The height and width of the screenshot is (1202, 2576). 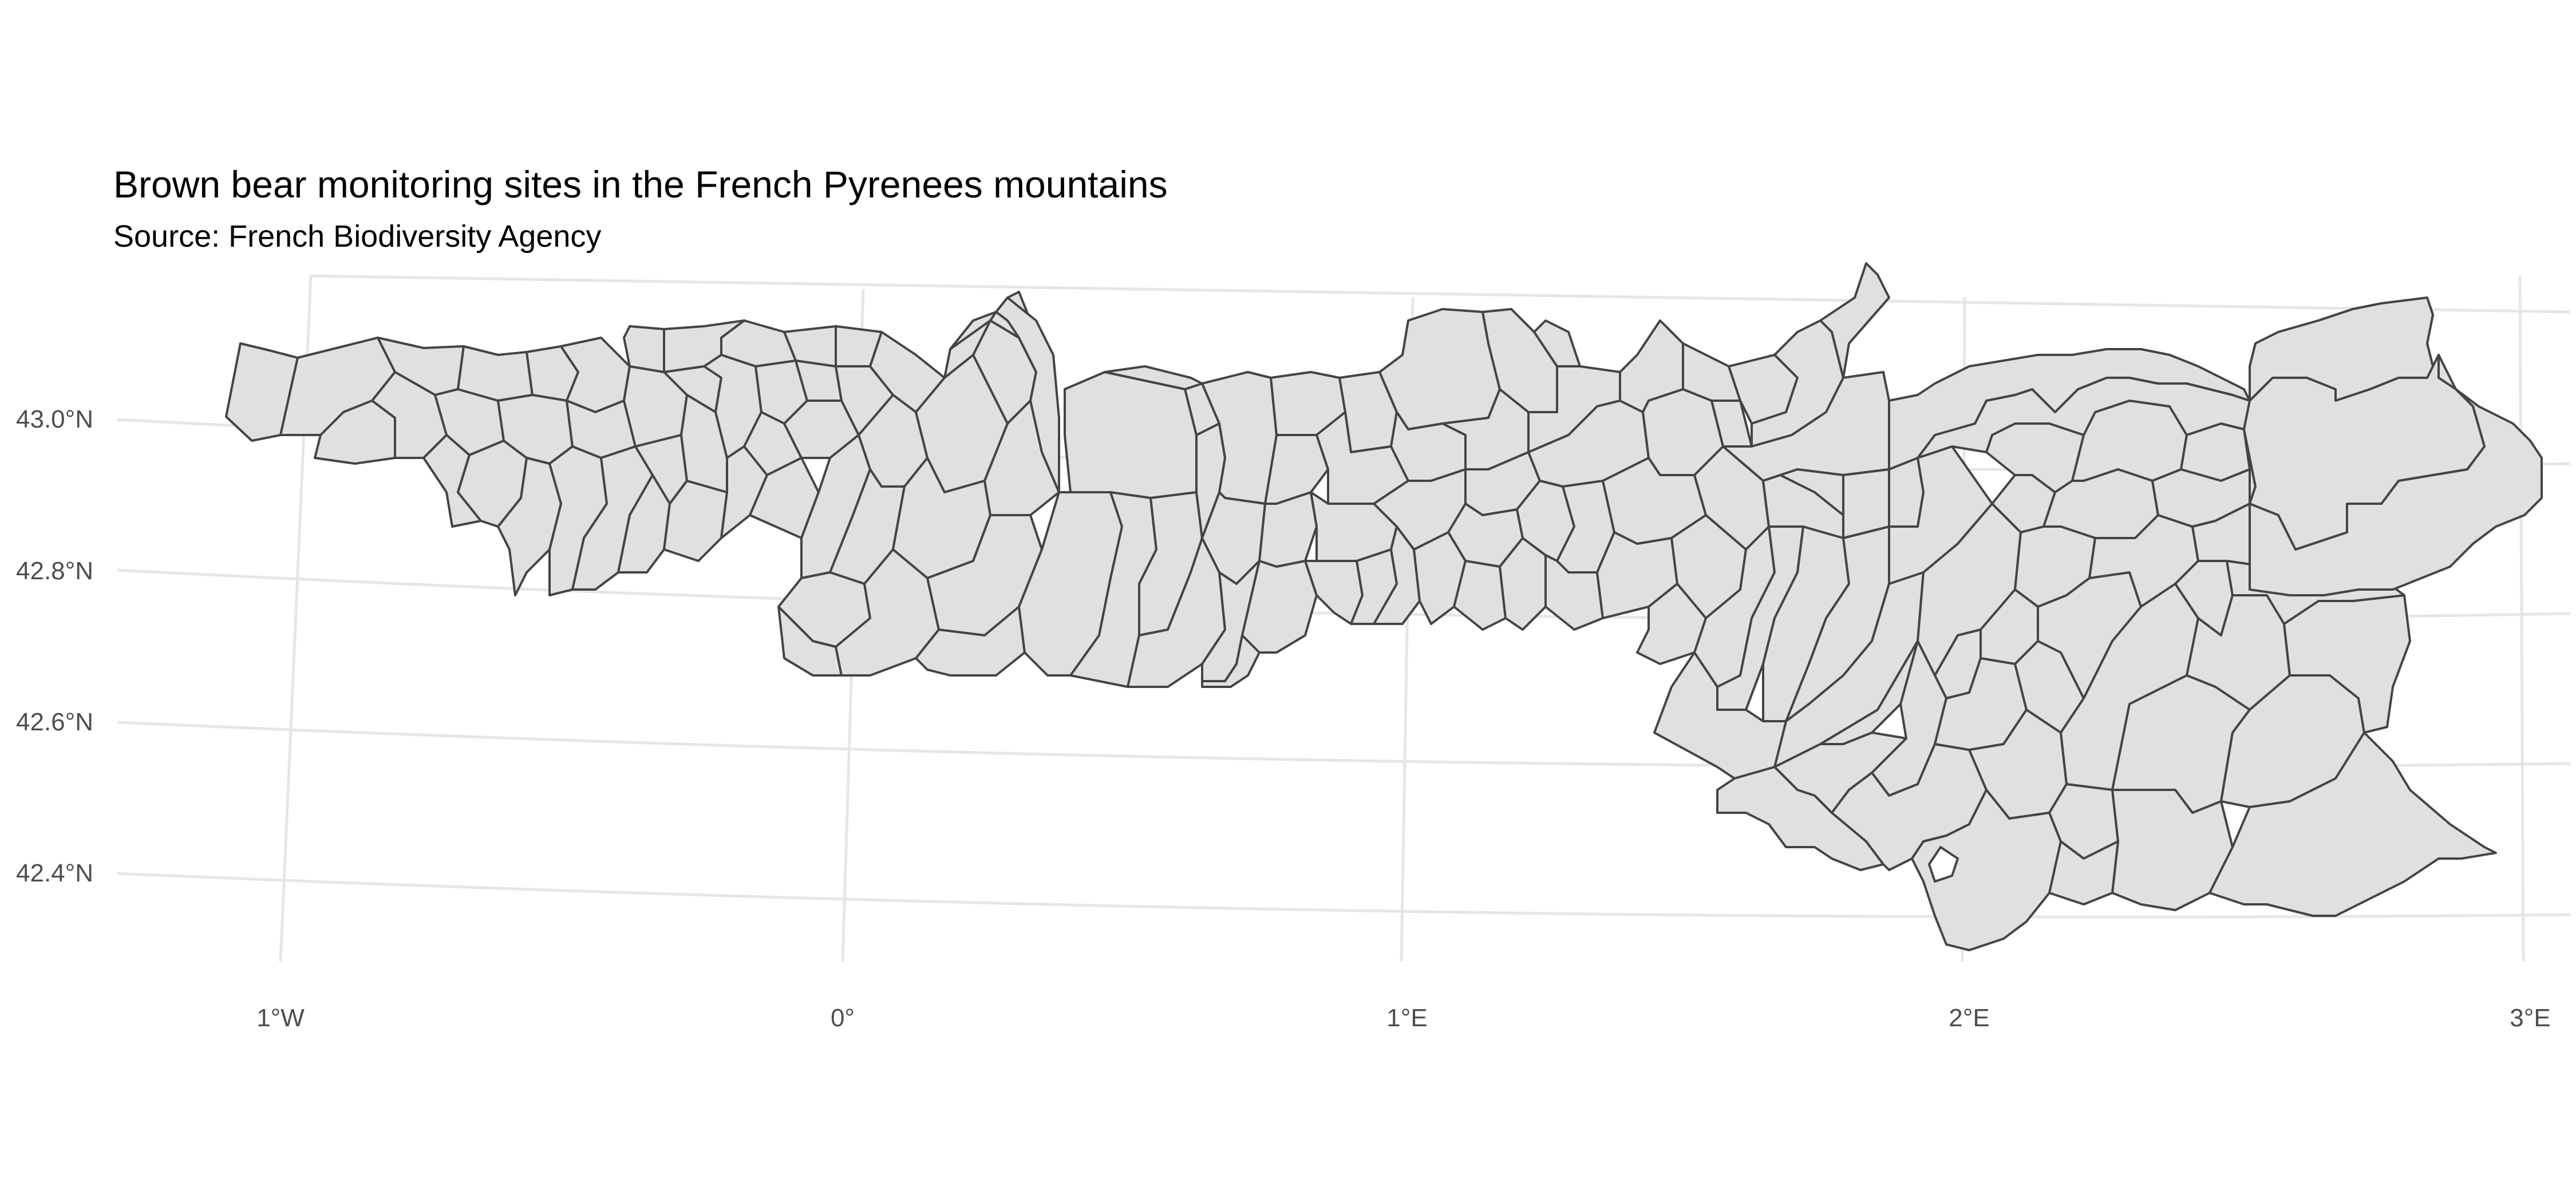 I want to click on x-axis-ticks: 1°W 0° 1°E 2°E 3°E, so click(x=1403, y=1018).